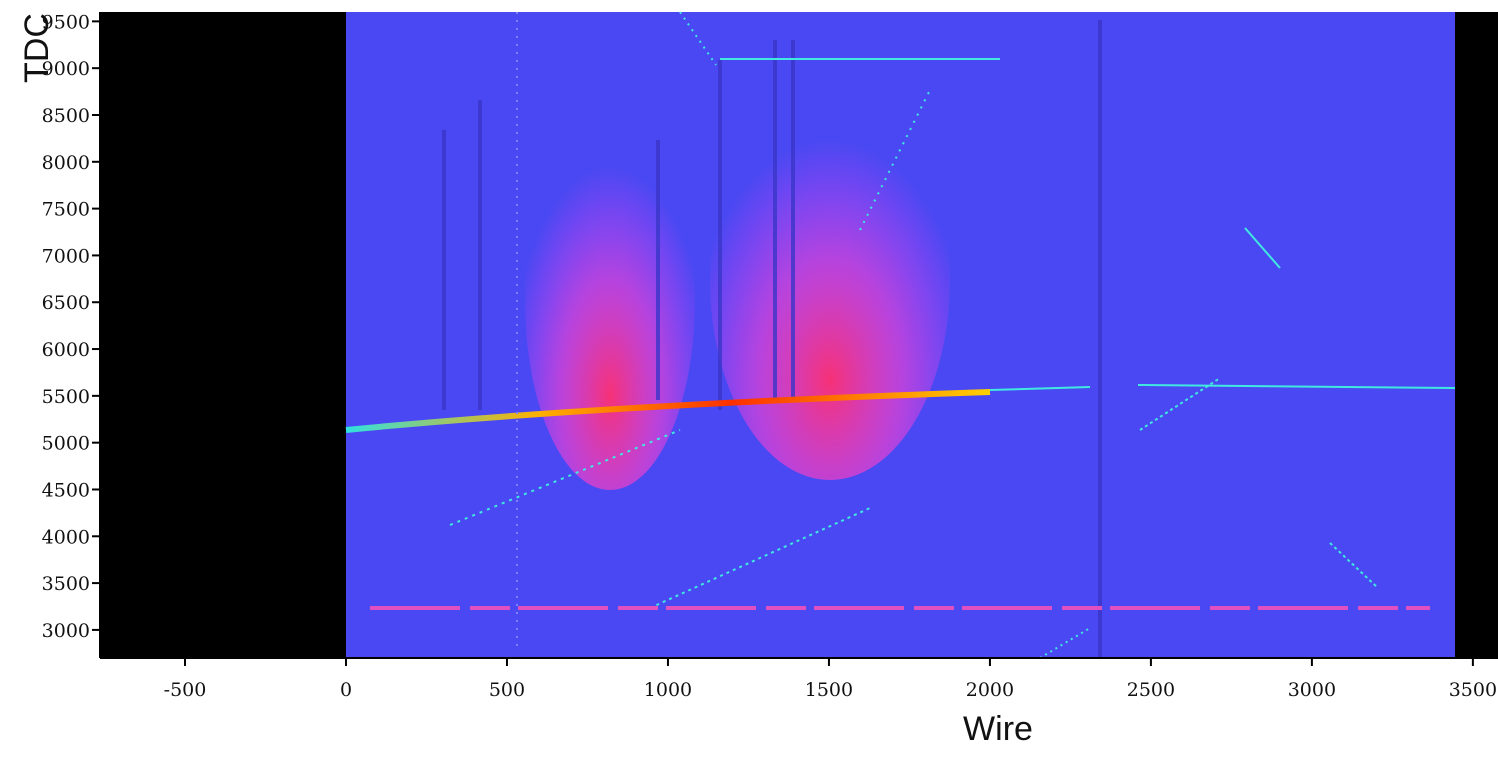  Describe the element at coordinates (66, 22) in the screenshot. I see `y-tick-label: 9500` at that location.